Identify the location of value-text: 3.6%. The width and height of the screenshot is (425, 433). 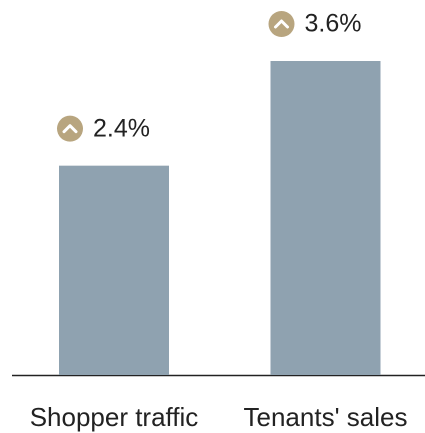
(333, 24).